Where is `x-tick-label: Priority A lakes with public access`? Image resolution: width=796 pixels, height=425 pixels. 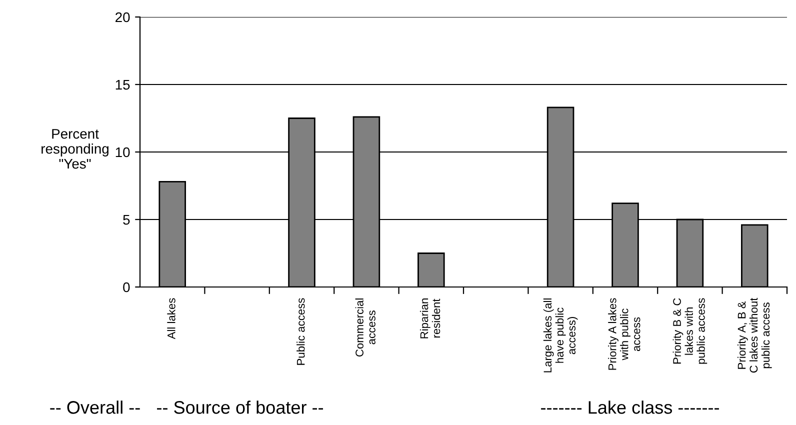 x-tick-label: Priority A lakes with public access is located at coordinates (624, 334).